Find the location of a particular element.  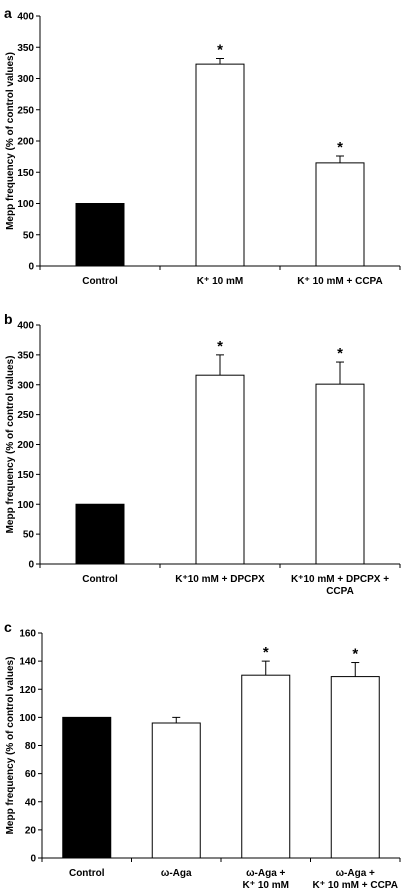

category-label: ω-Aga is located at coordinates (176, 873).